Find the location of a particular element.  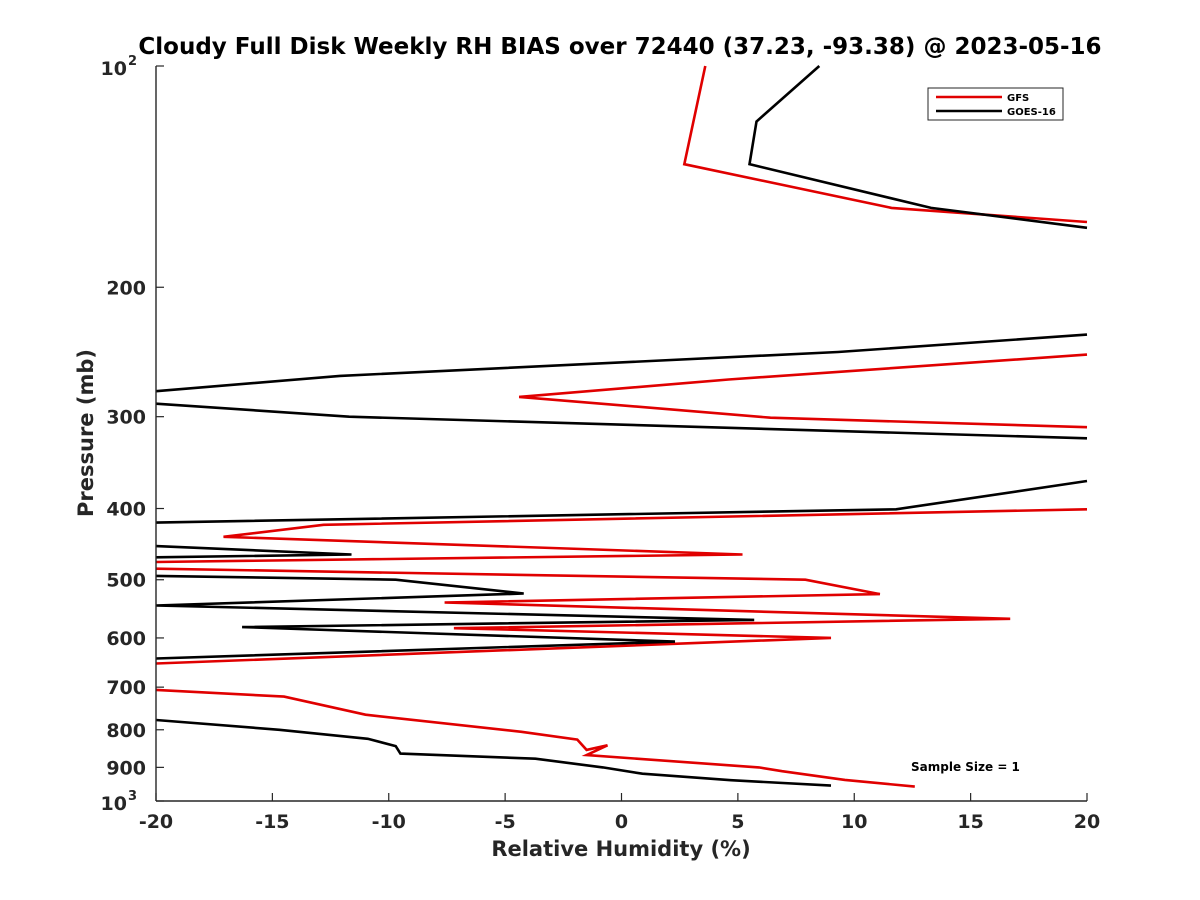

x-tick-label: 10 is located at coordinates (854, 822).